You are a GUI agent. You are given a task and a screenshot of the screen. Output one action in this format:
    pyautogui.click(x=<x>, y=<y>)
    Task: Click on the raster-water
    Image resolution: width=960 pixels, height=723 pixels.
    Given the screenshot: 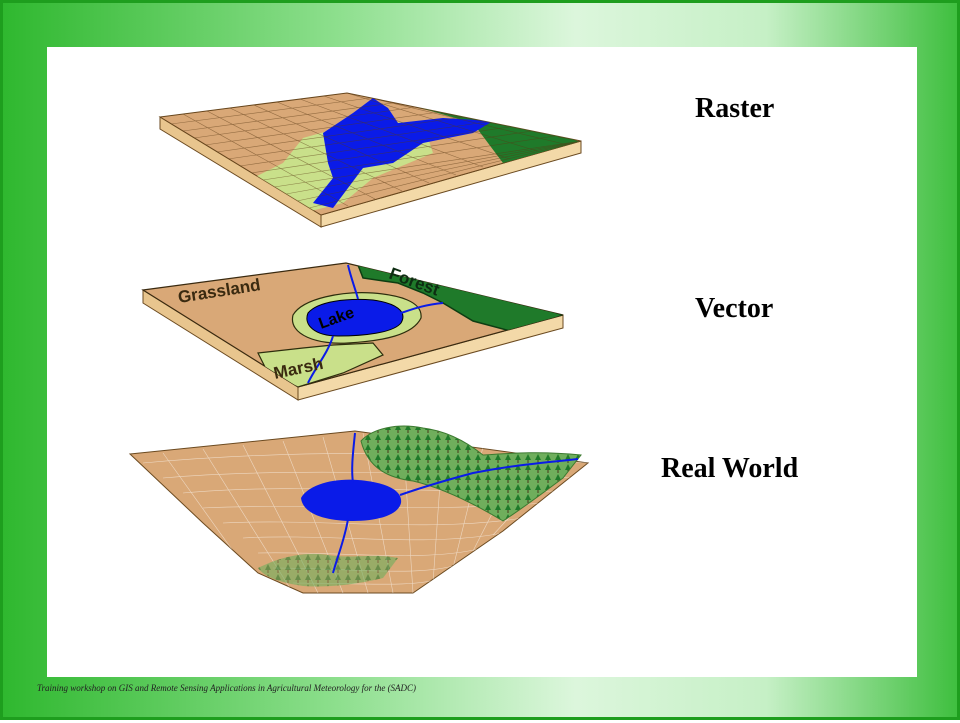 What is the action you would take?
    pyautogui.click(x=403, y=153)
    